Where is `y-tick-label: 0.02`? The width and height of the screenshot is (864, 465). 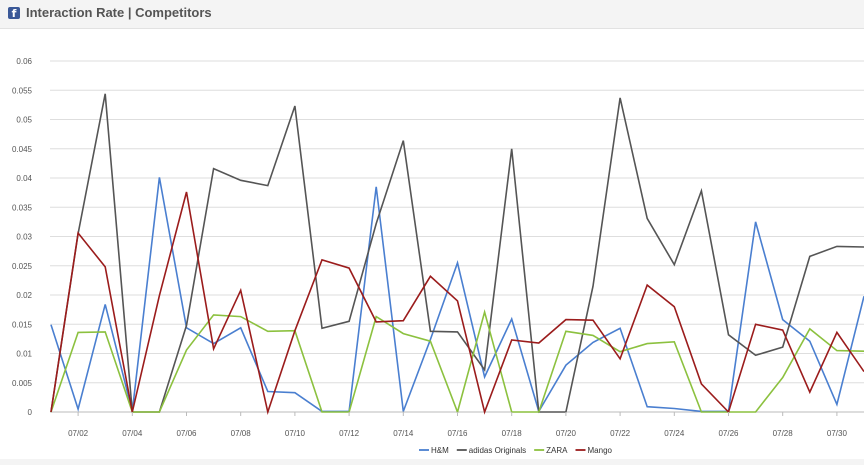 y-tick-label: 0.02 is located at coordinates (24, 295).